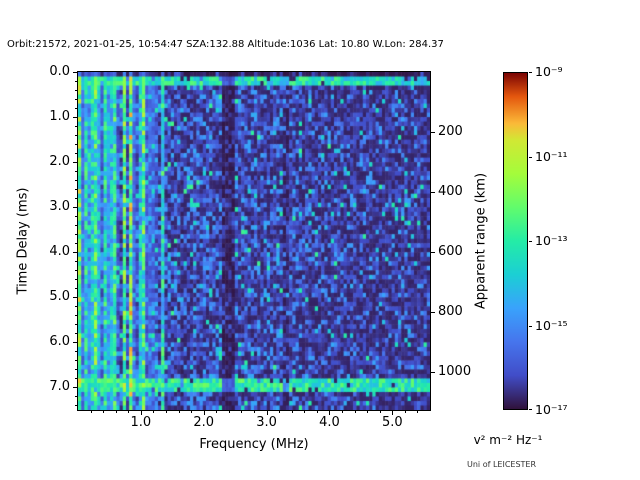 The image size is (640, 480). Describe the element at coordinates (23, 241) in the screenshot. I see `y-axis-label-left: Time Delay (ms)` at that location.